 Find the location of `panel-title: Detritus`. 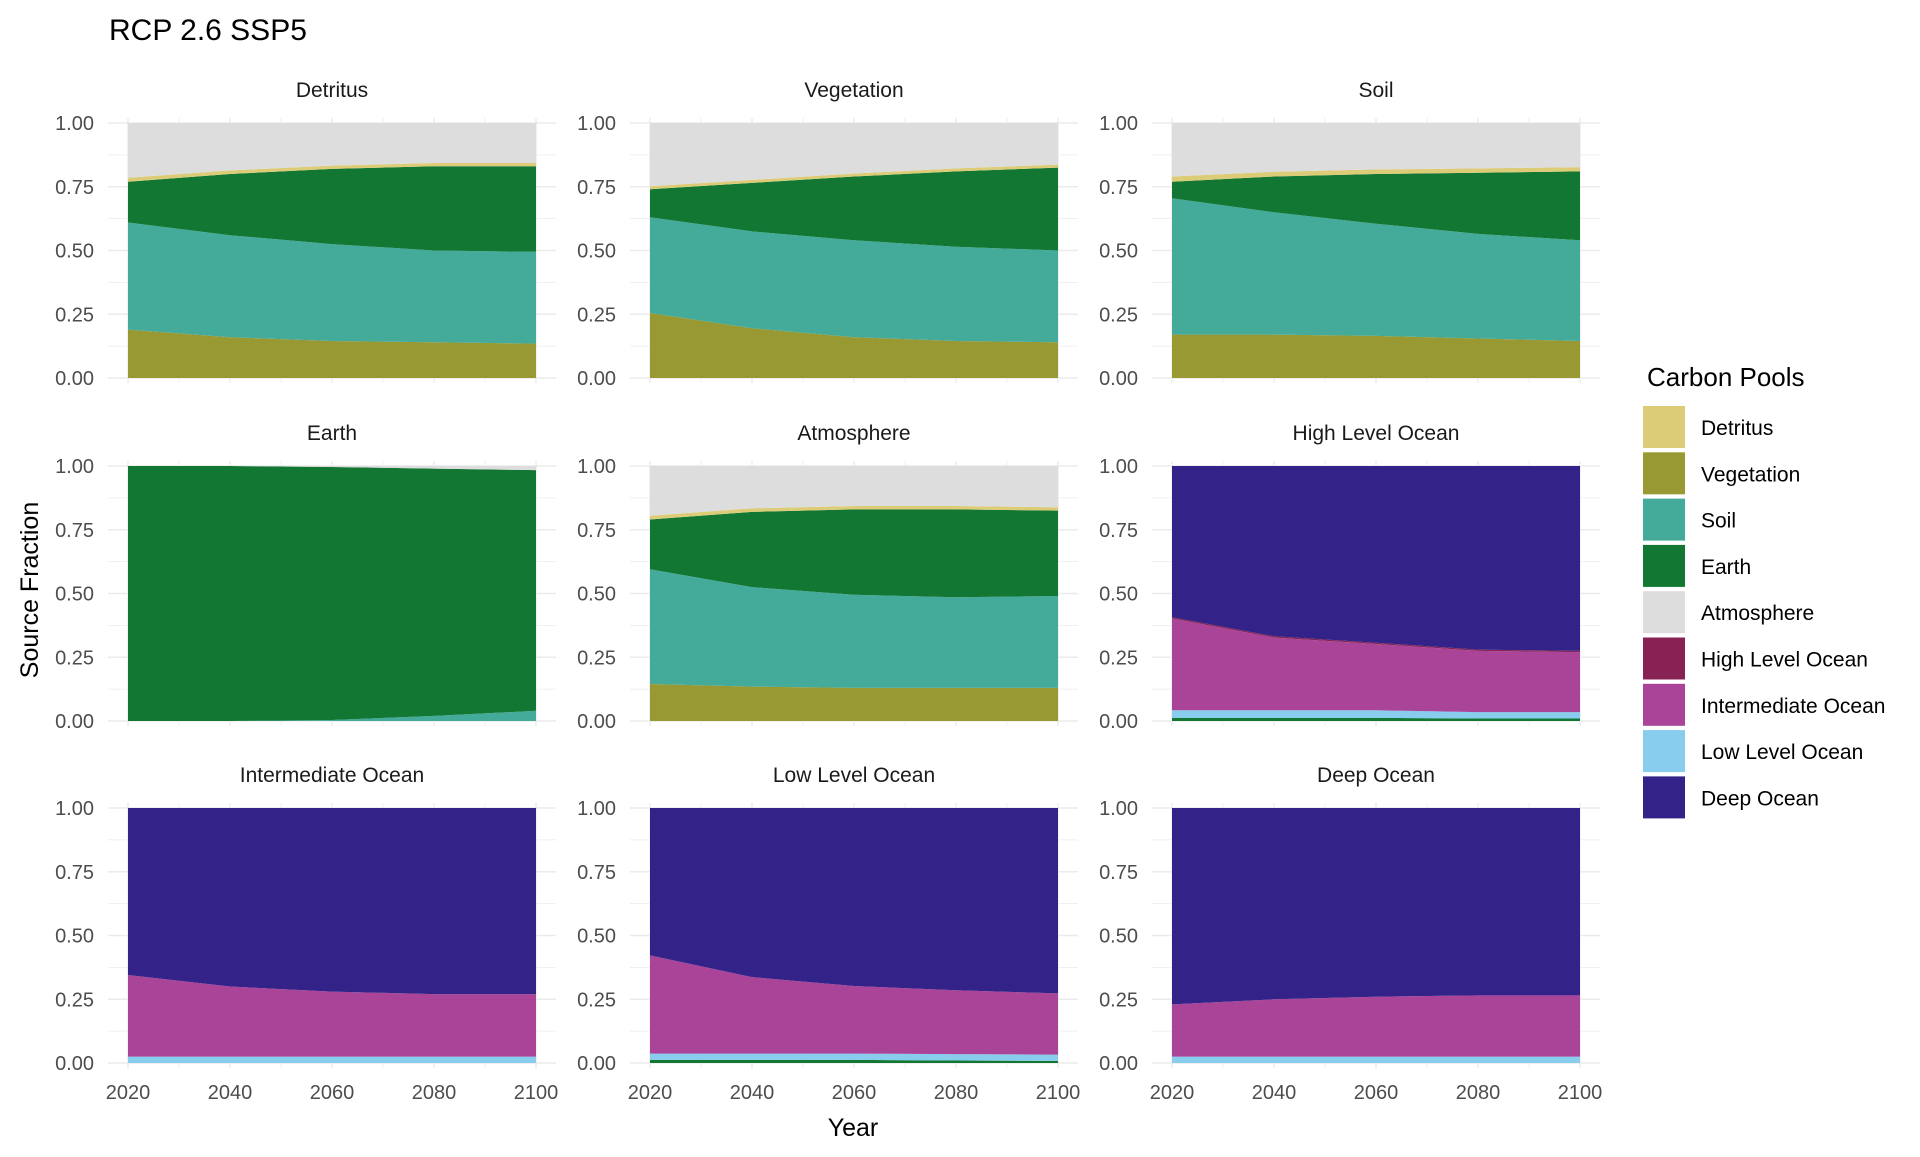

panel-title: Detritus is located at coordinates (332, 90).